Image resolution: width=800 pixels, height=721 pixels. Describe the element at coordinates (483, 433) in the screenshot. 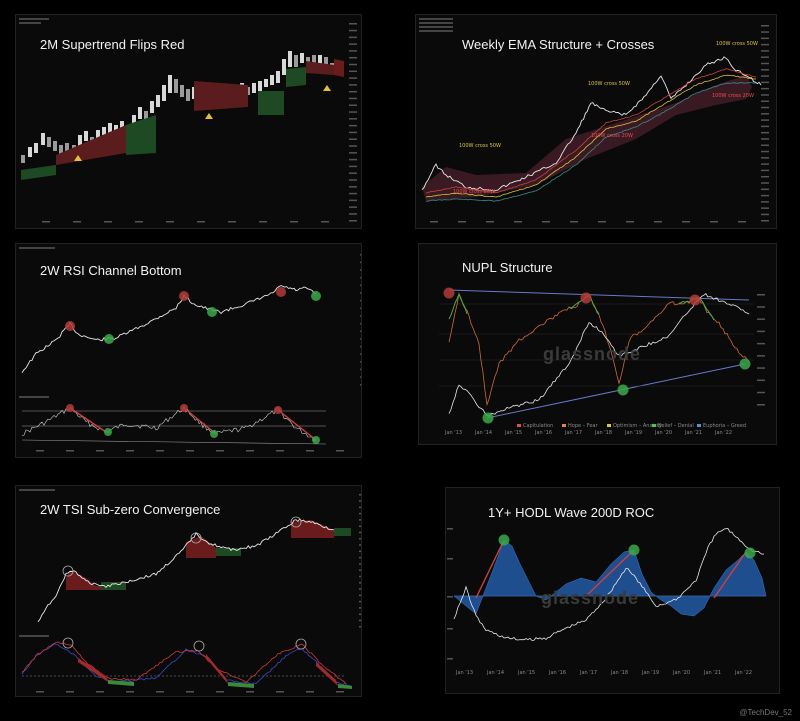

I see `nupl-x-tick-label: Jan '14` at that location.